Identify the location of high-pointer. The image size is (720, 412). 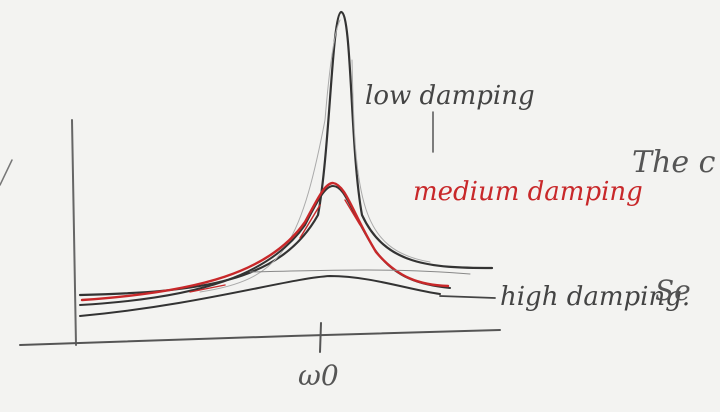
(467, 297).